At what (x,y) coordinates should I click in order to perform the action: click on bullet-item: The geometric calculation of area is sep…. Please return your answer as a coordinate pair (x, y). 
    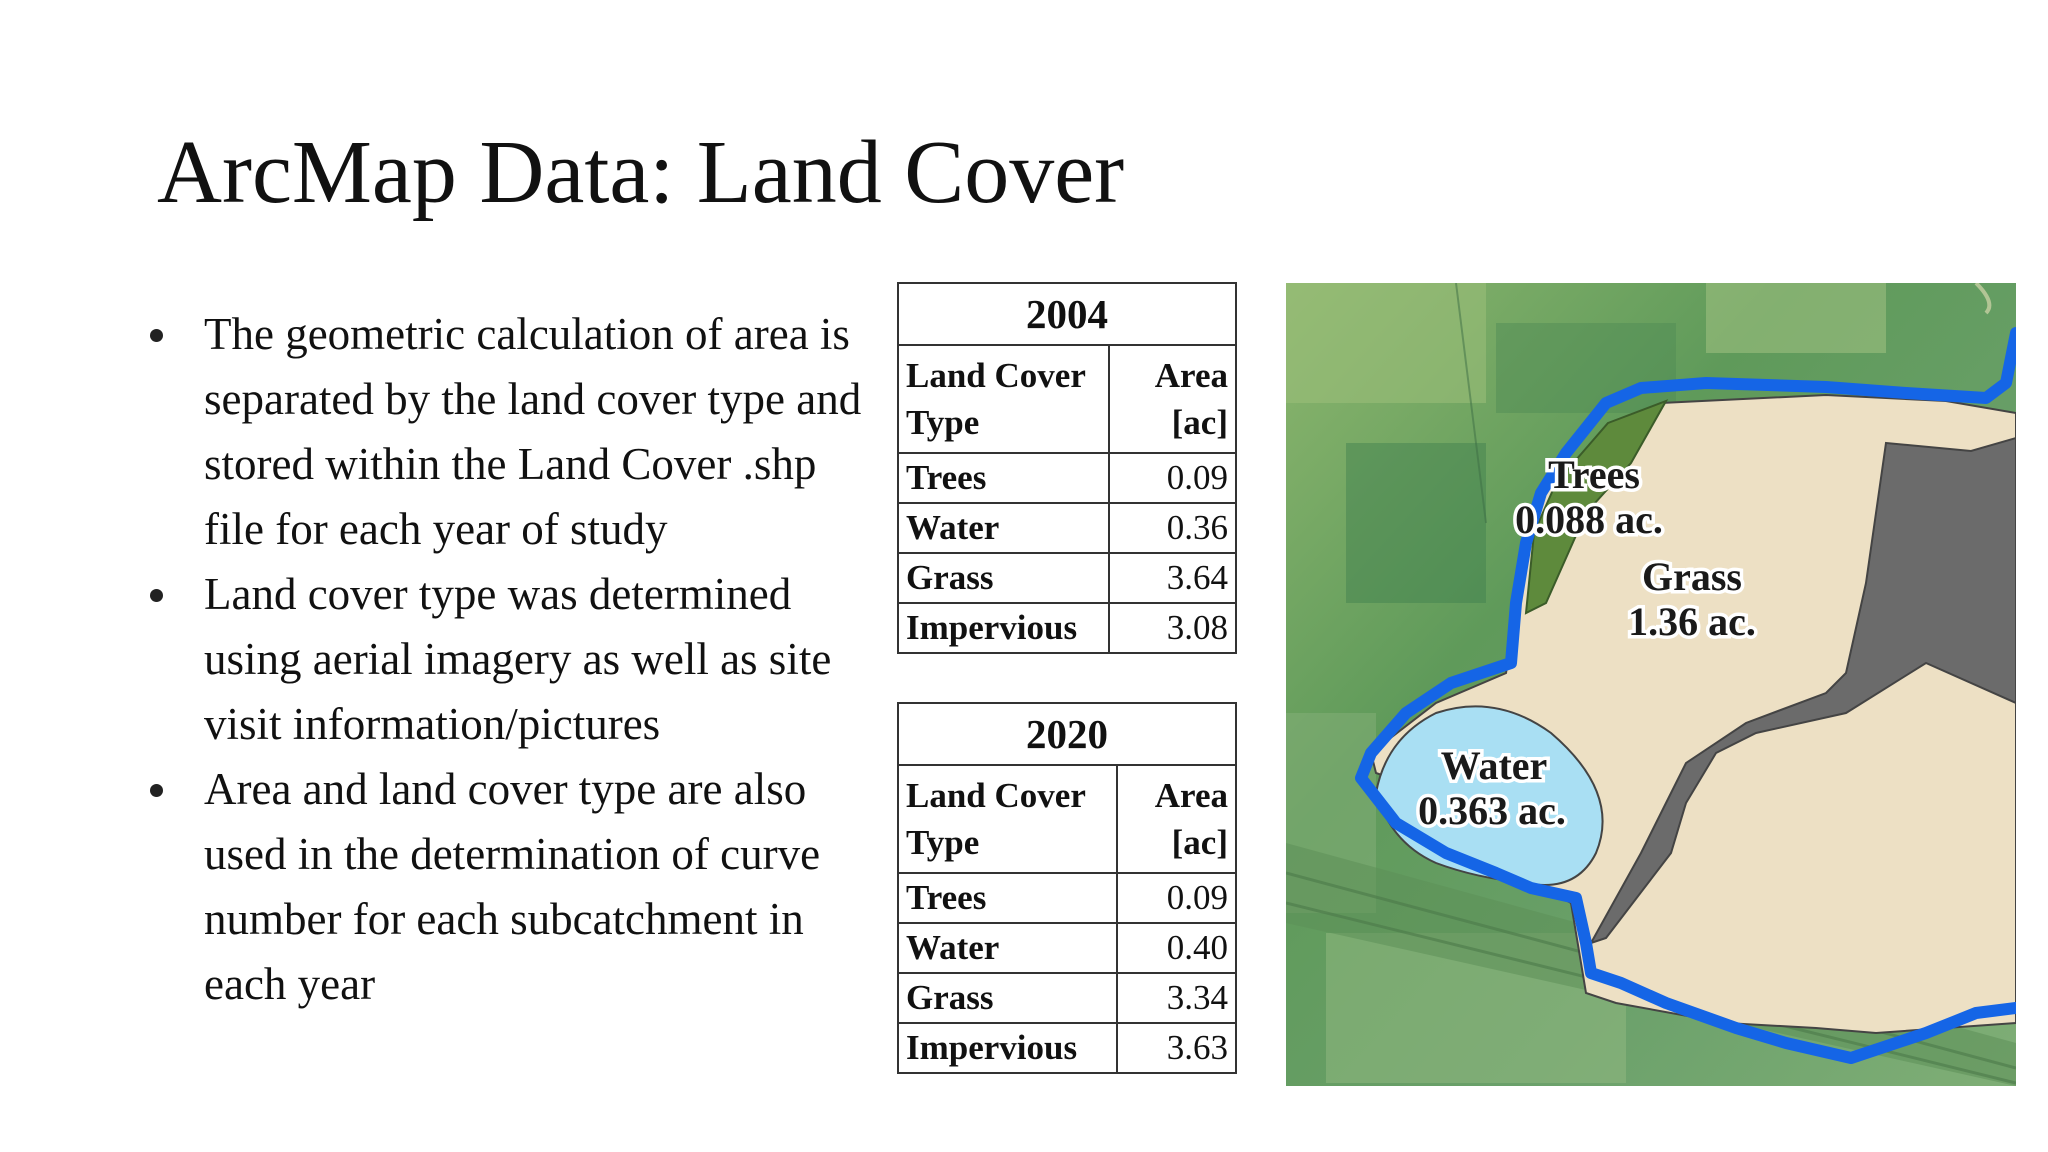
    Looking at the image, I should click on (508, 432).